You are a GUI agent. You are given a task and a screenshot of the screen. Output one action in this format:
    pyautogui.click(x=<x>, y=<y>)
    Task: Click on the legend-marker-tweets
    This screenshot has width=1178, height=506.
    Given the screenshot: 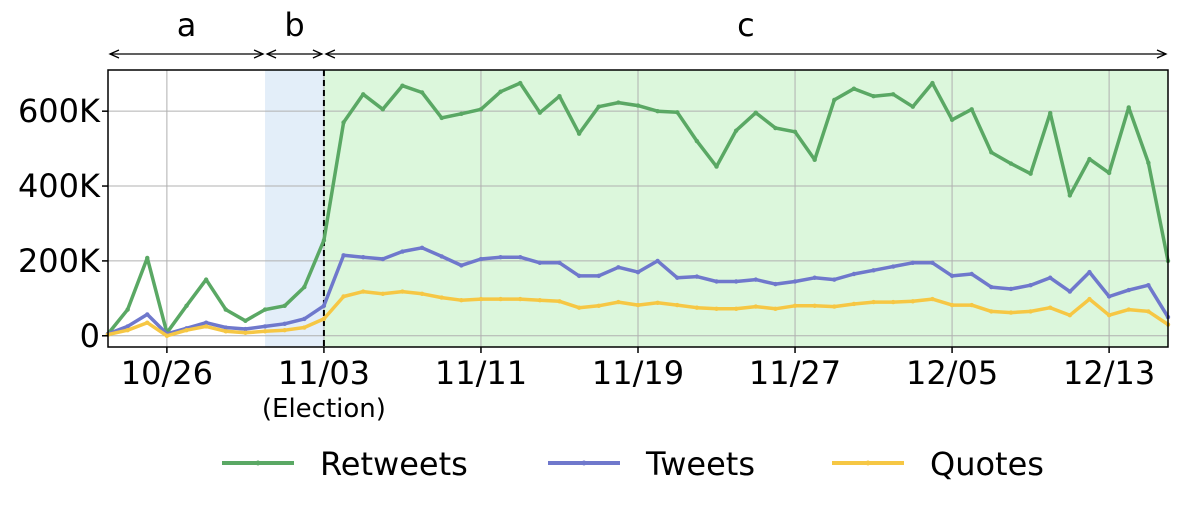 What is the action you would take?
    pyautogui.click(x=584, y=463)
    